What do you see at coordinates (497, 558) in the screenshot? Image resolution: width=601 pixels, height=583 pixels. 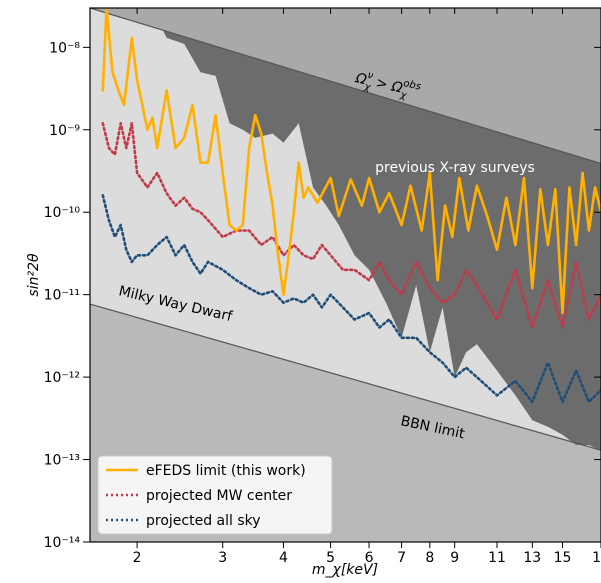 I see `x-tick-label: 11` at bounding box center [497, 558].